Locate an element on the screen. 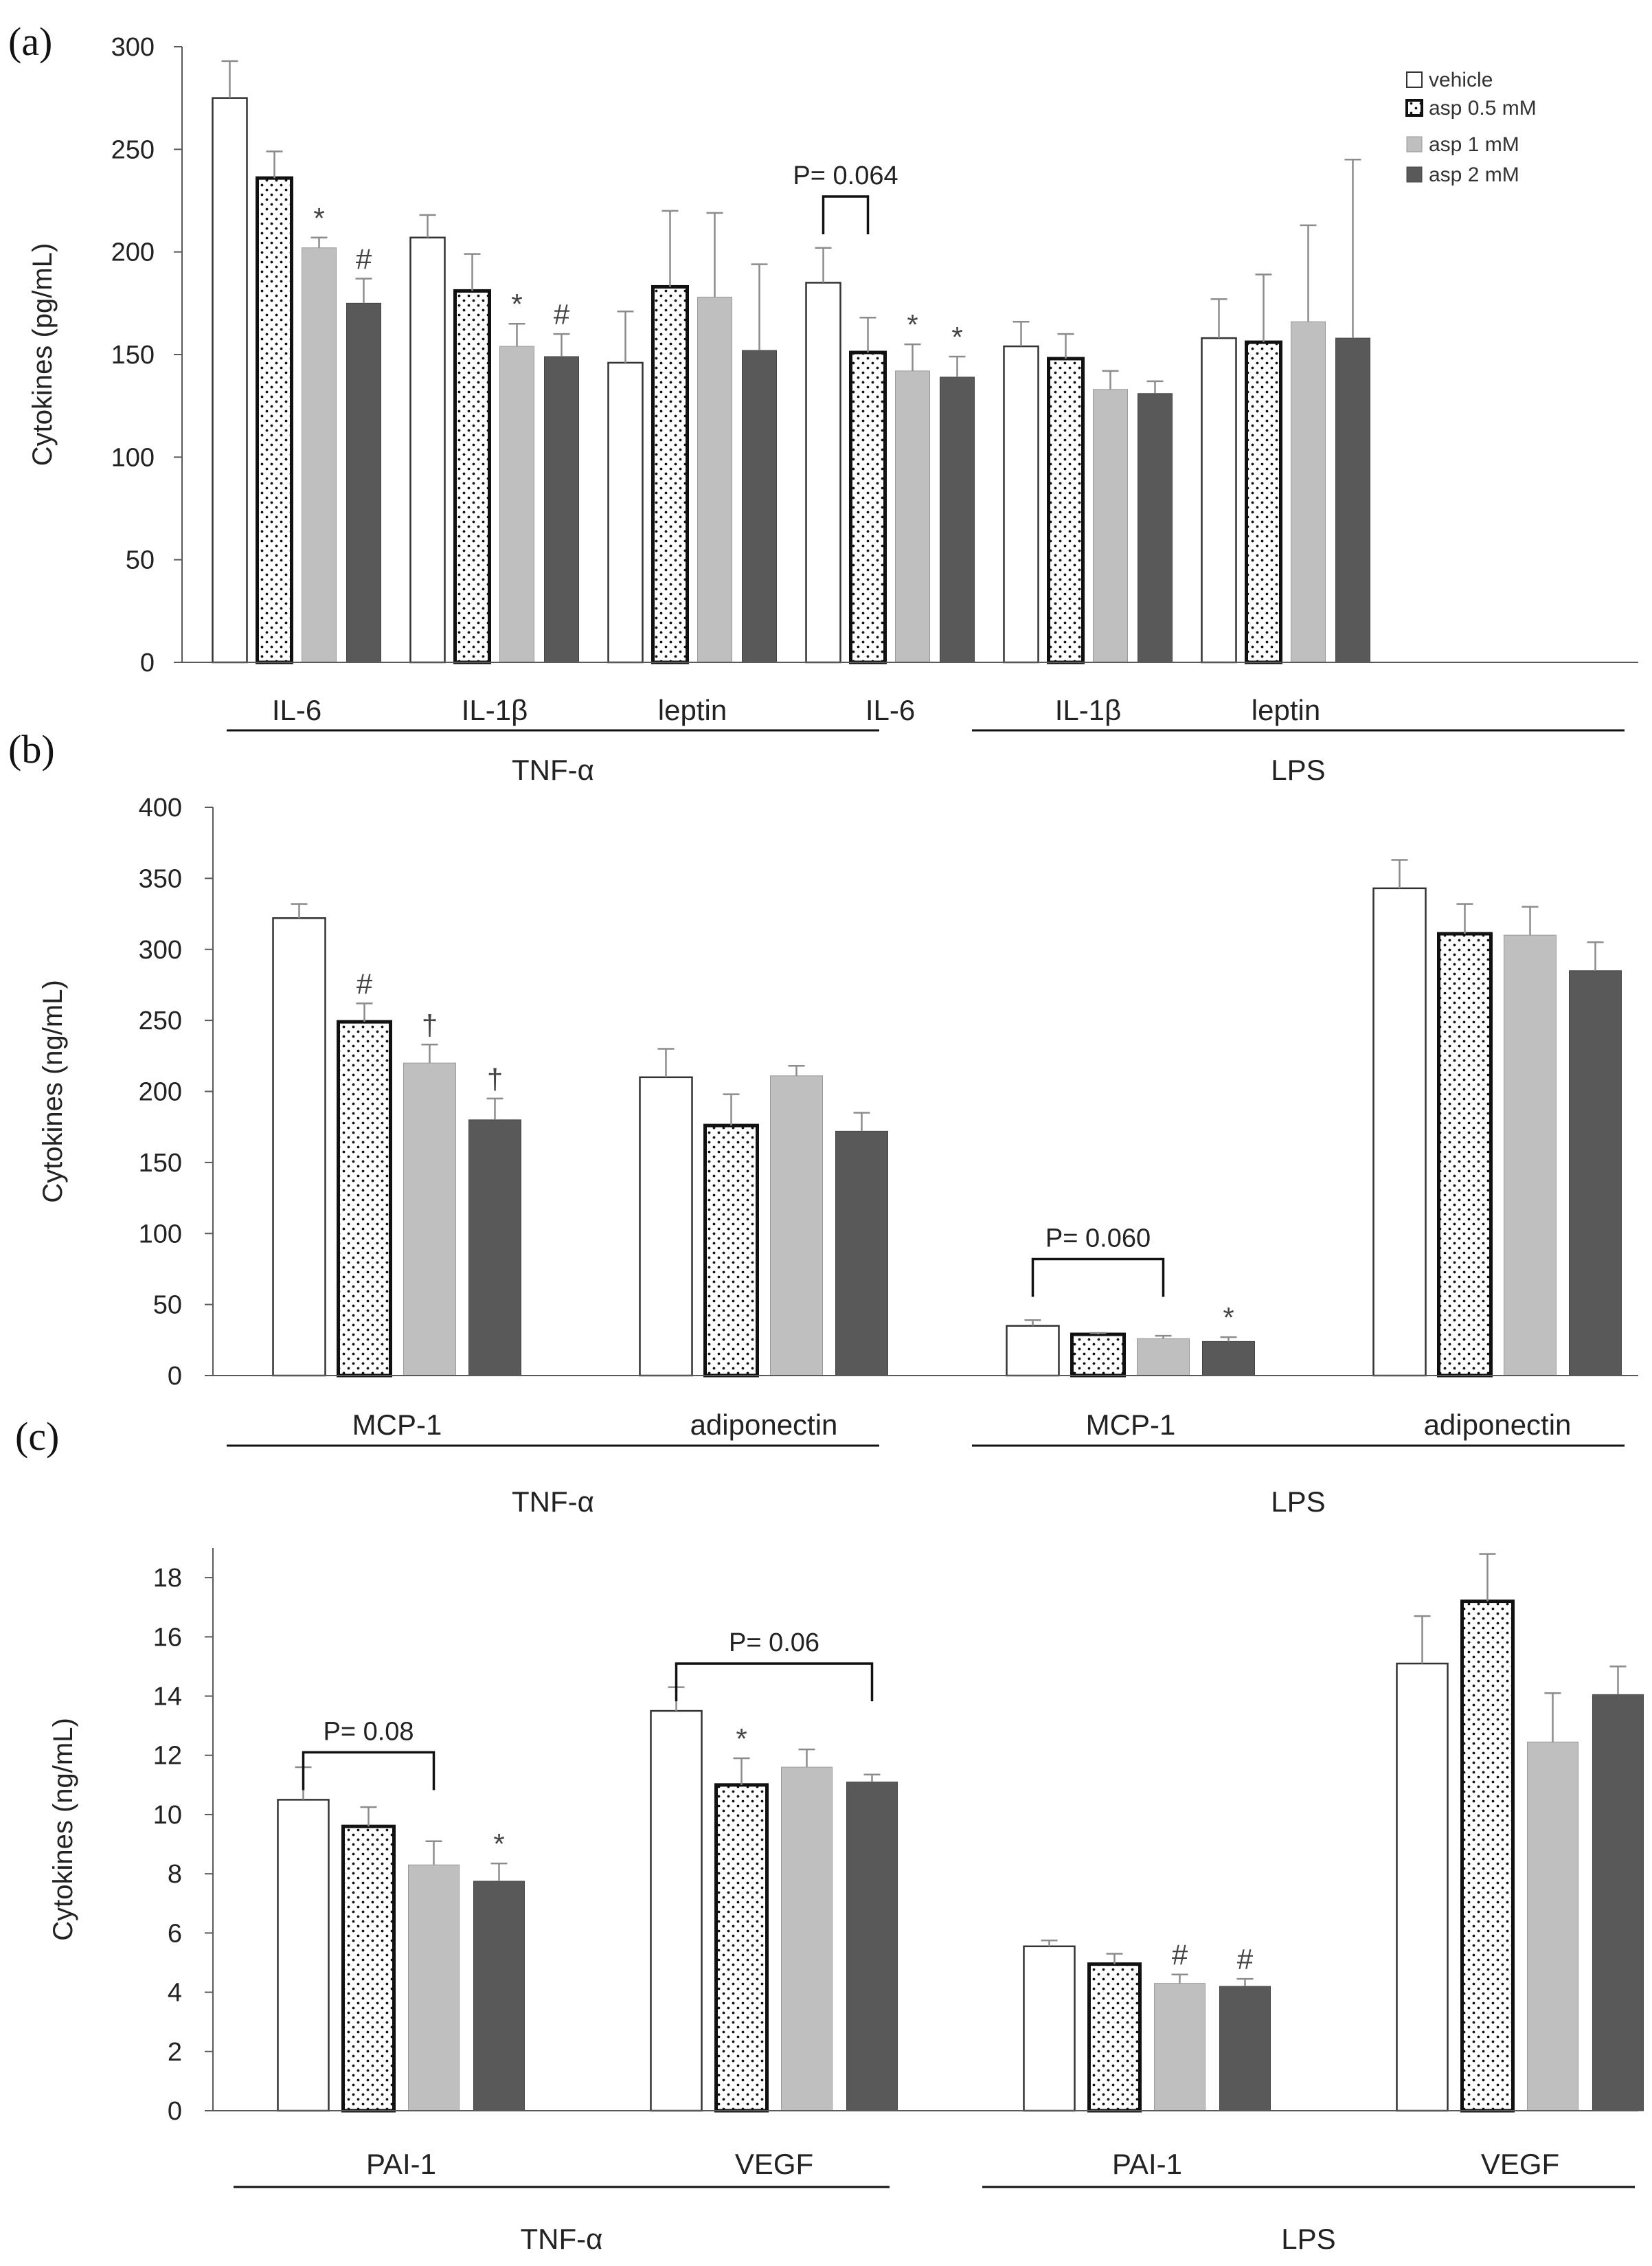  y-tick-label: 2 is located at coordinates (175, 2052).